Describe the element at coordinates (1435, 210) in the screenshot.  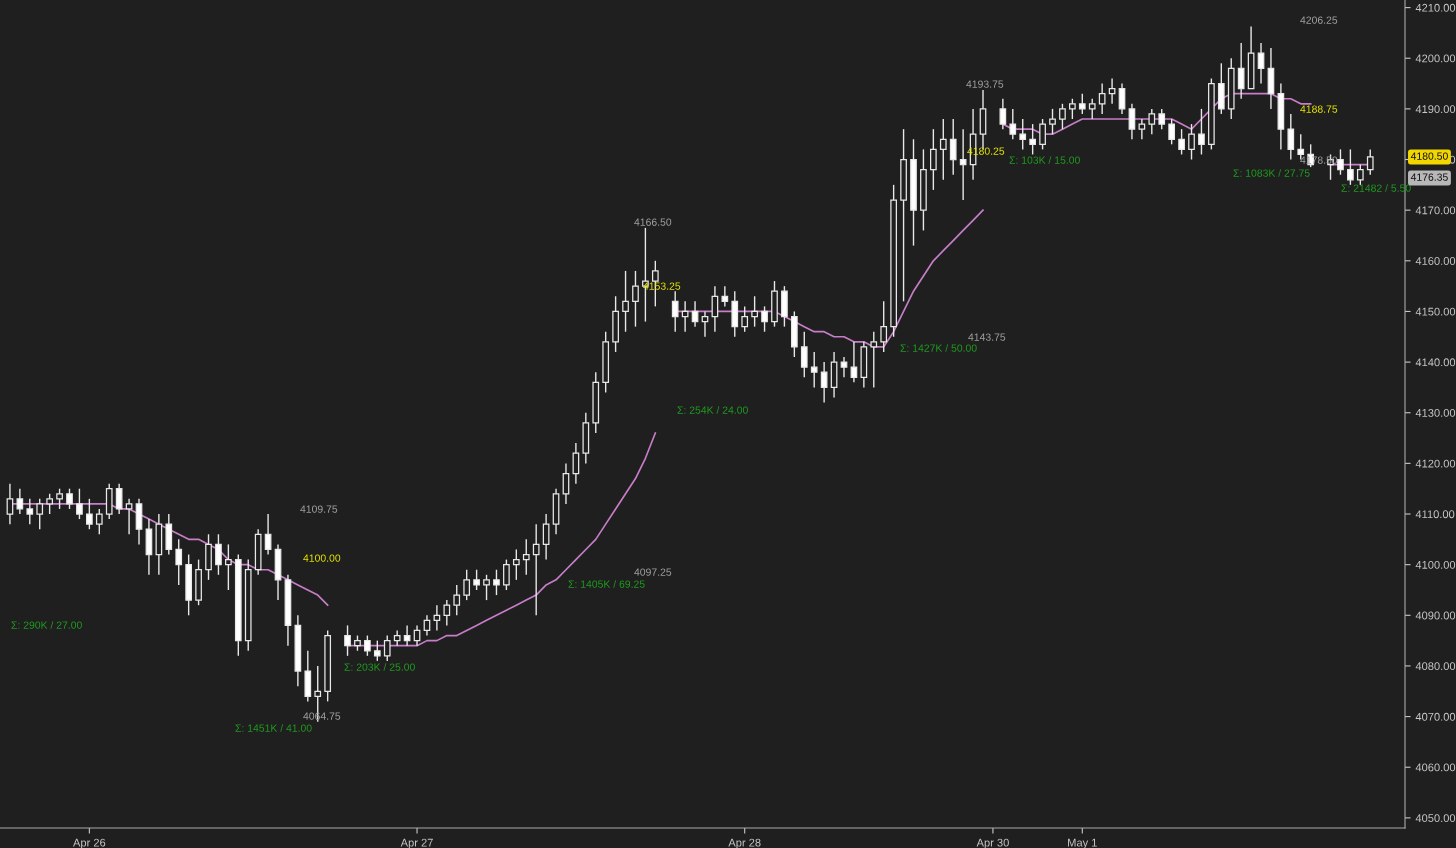
I see `y-tick-label: 4170.00` at that location.